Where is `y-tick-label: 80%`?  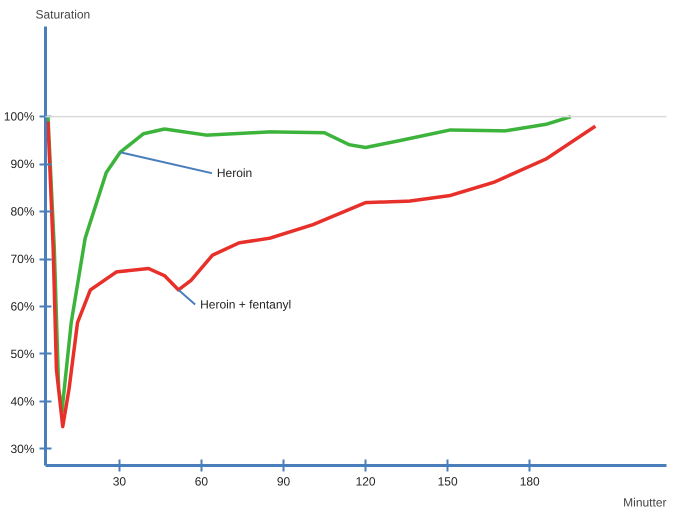 y-tick-label: 80% is located at coordinates (22, 211).